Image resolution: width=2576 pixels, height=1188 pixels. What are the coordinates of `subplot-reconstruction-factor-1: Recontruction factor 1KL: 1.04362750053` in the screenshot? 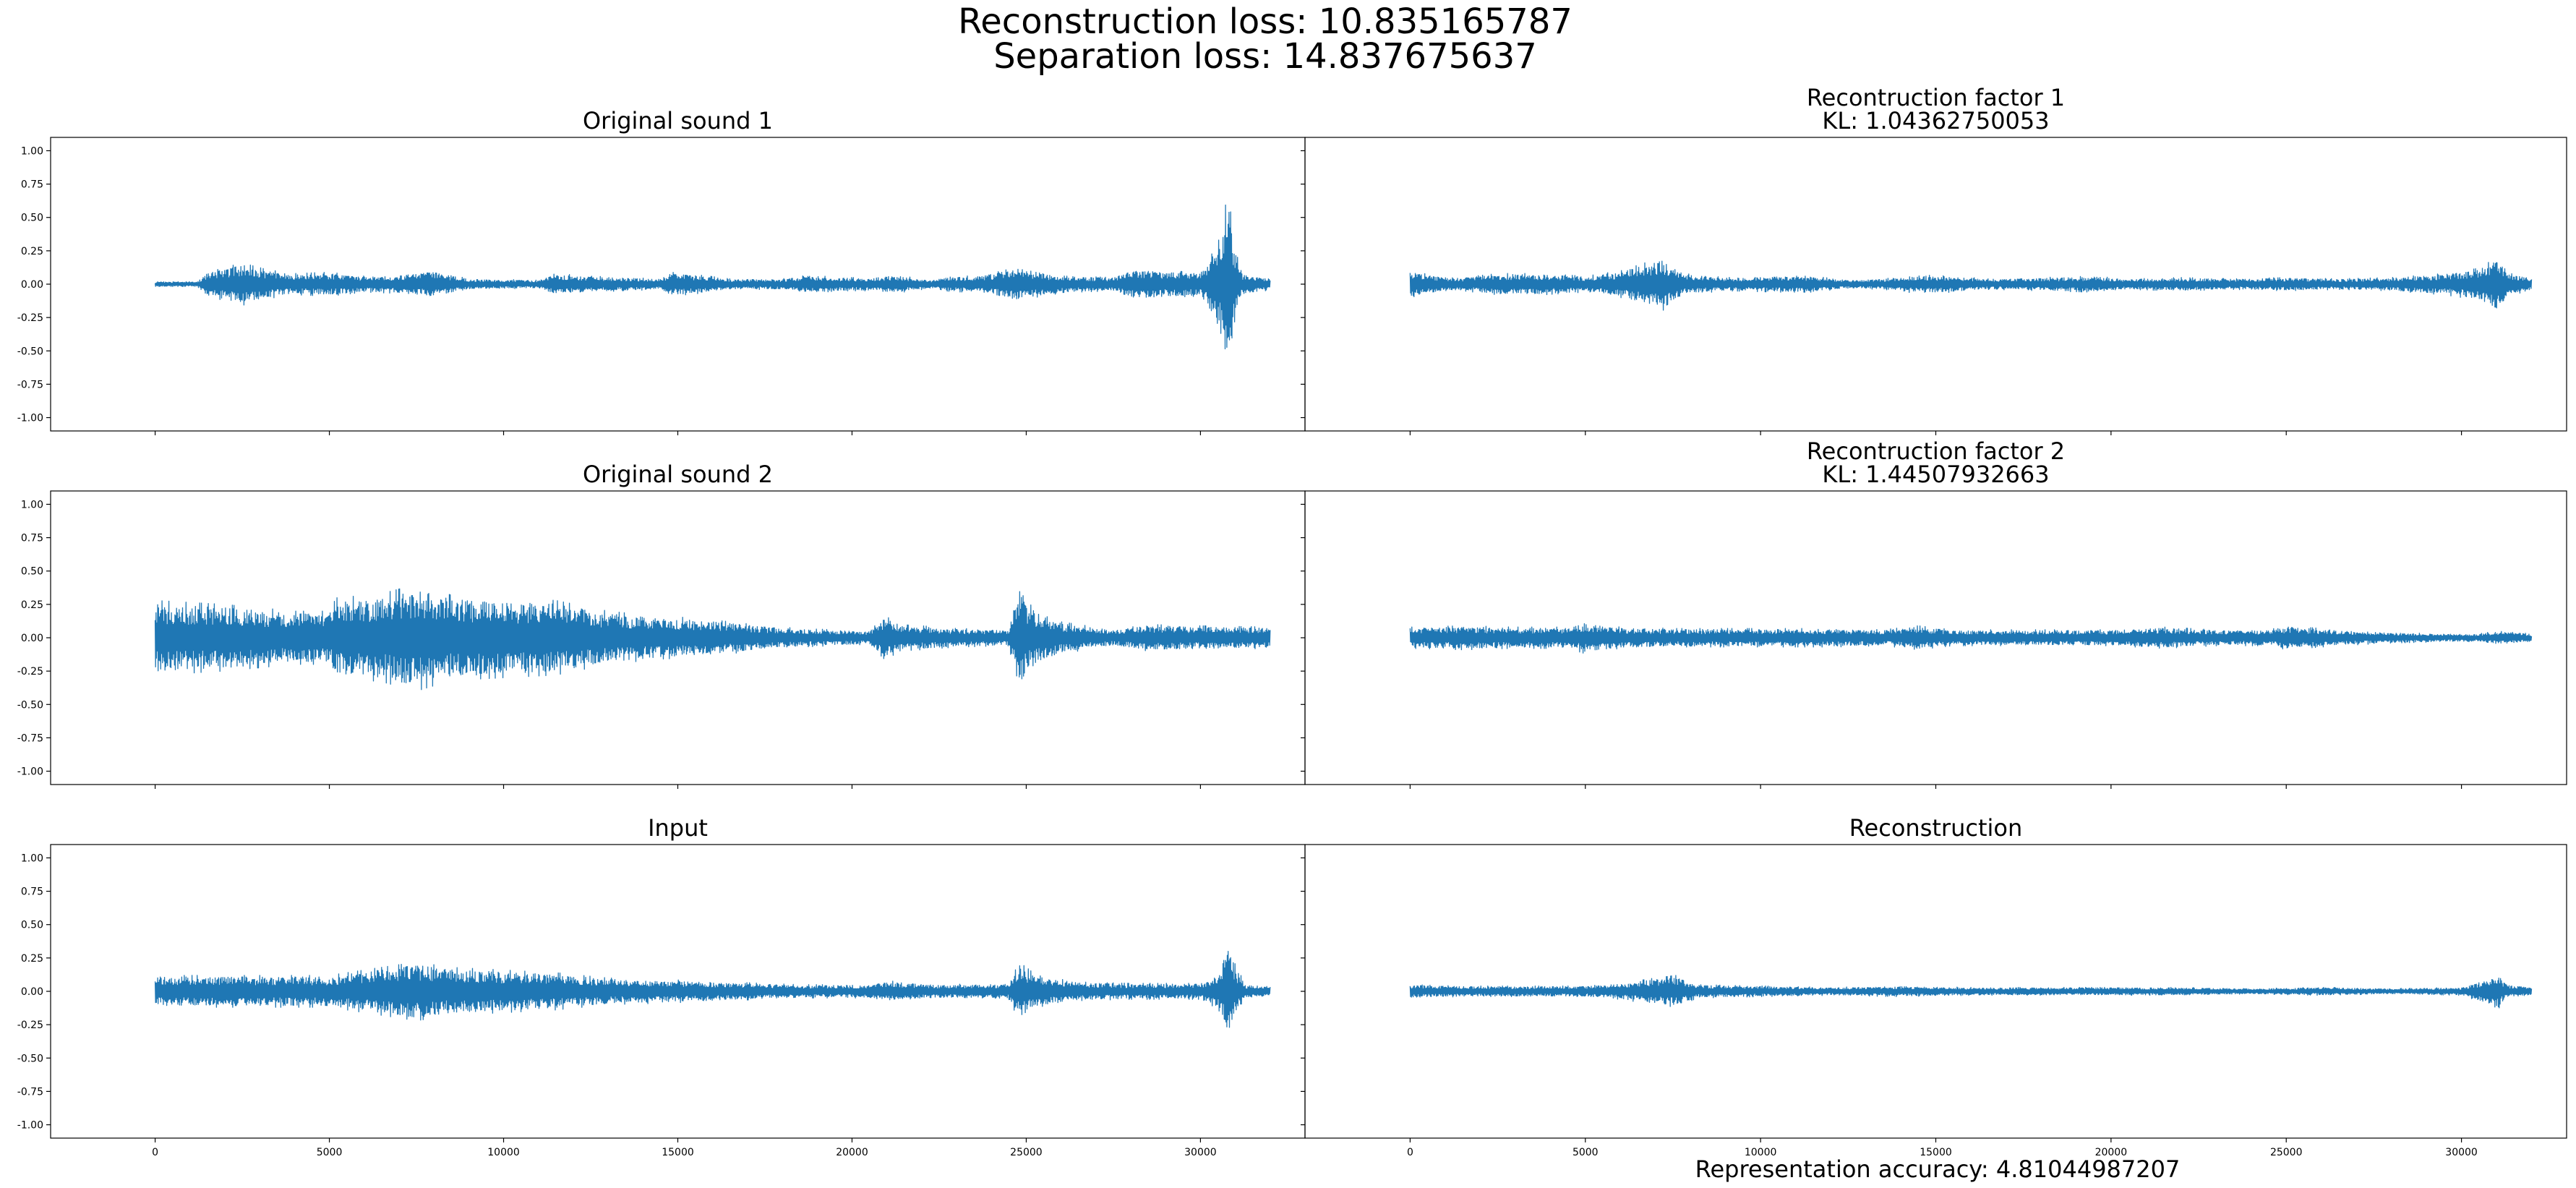 It's located at (1934, 259).